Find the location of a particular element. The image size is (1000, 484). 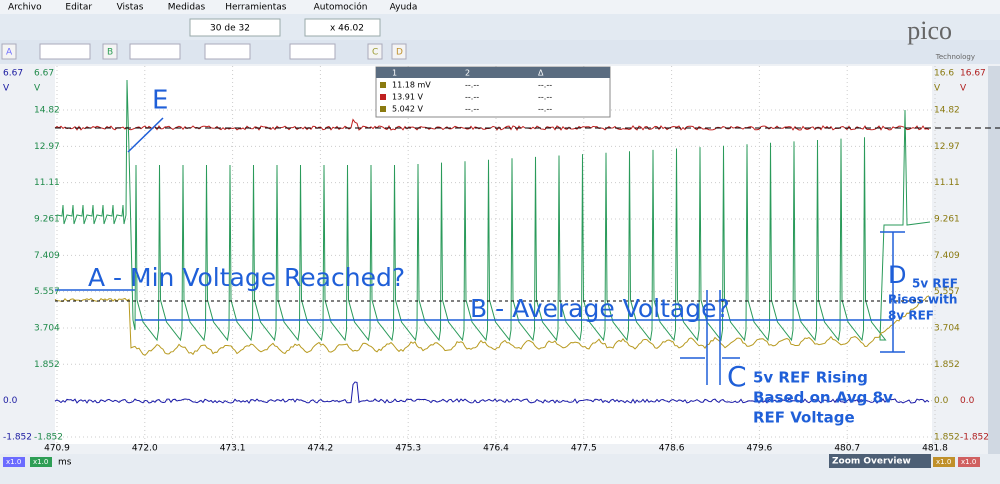

capture-box is located at coordinates (235, 27).